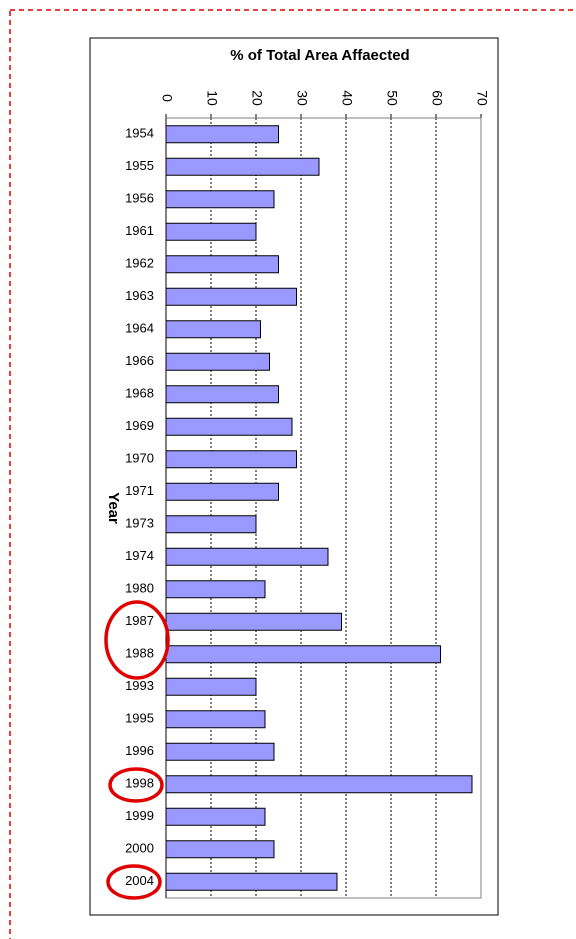 The image size is (576, 939). Describe the element at coordinates (257, 98) in the screenshot. I see `x-tick-label: 20` at that location.